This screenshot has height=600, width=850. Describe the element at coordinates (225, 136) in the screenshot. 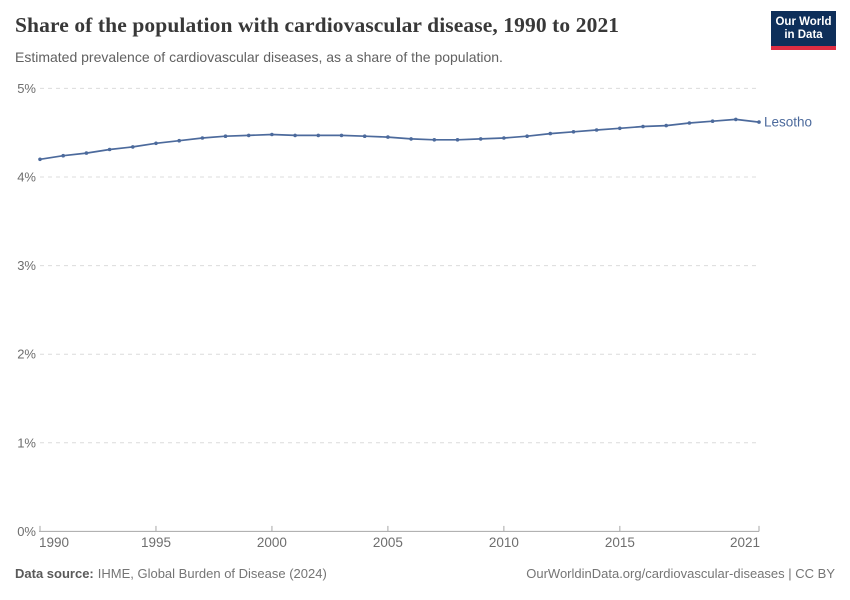

I see `data-point-lesotho-1998` at that location.